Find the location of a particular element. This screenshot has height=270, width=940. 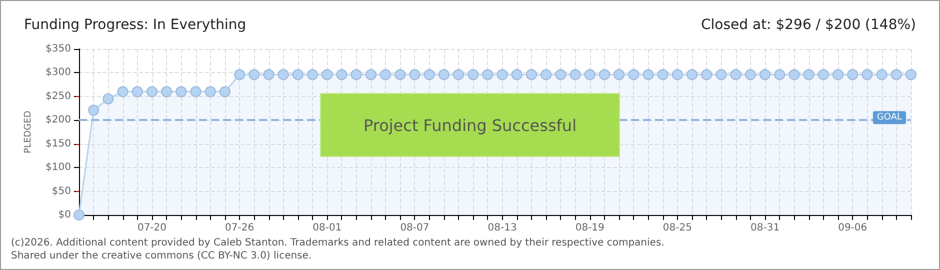

y-tick-label: $150 is located at coordinates (58, 144).